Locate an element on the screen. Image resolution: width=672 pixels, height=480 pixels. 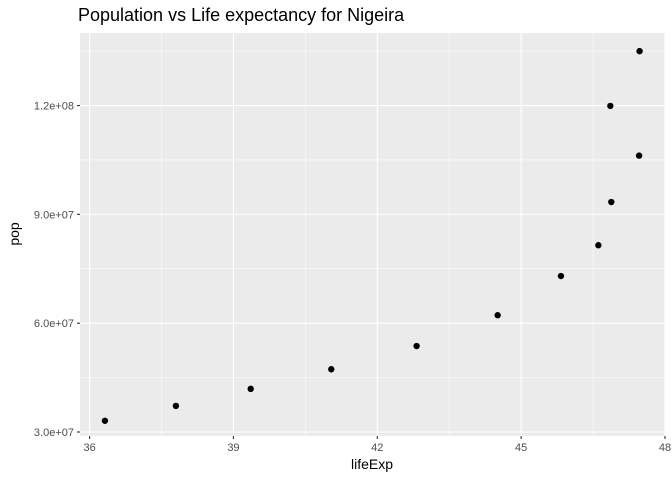
x-tick-label: 48 is located at coordinates (665, 448).